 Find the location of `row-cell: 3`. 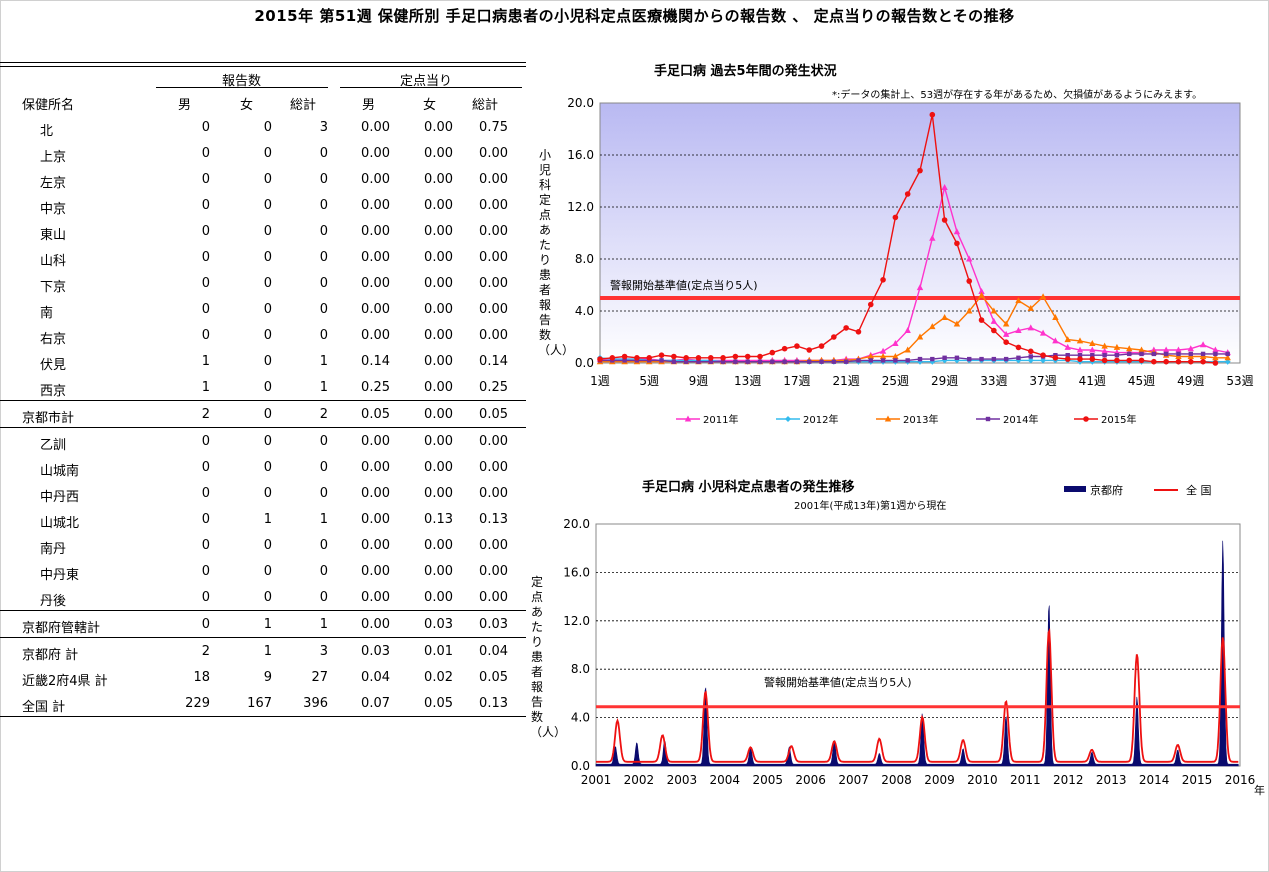

row-cell: 3 is located at coordinates (323, 651).